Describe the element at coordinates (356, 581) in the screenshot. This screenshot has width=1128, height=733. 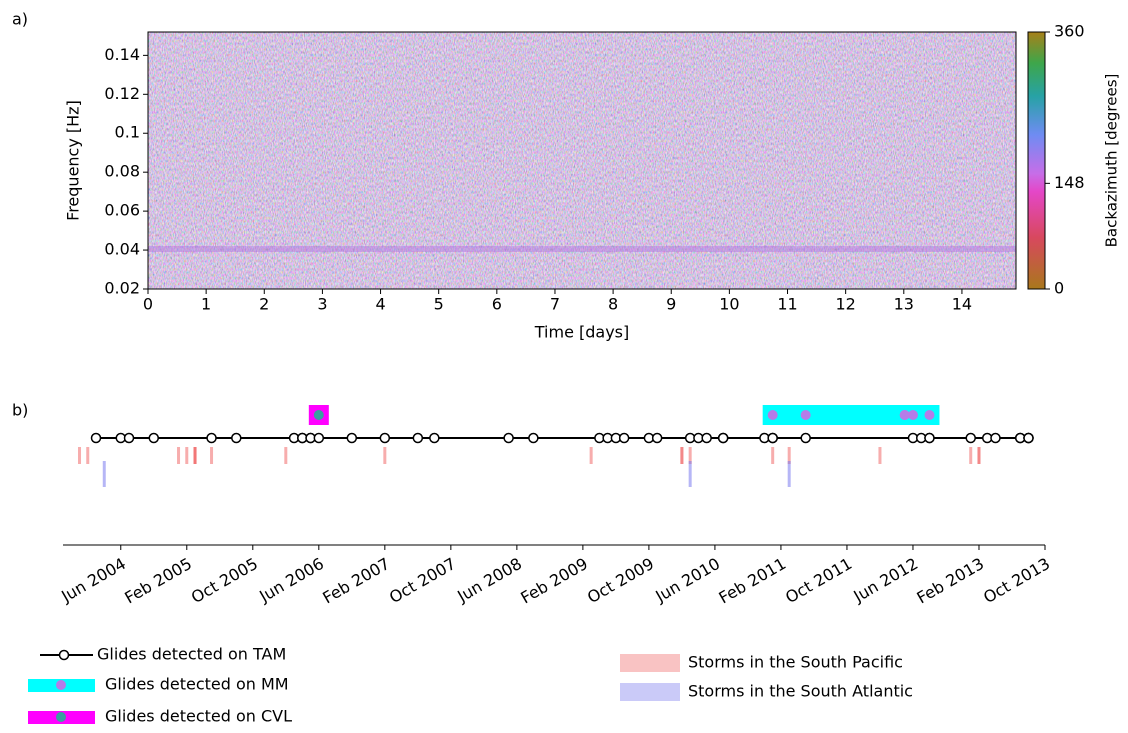
I see `x-tick-label: Feb 2007` at that location.